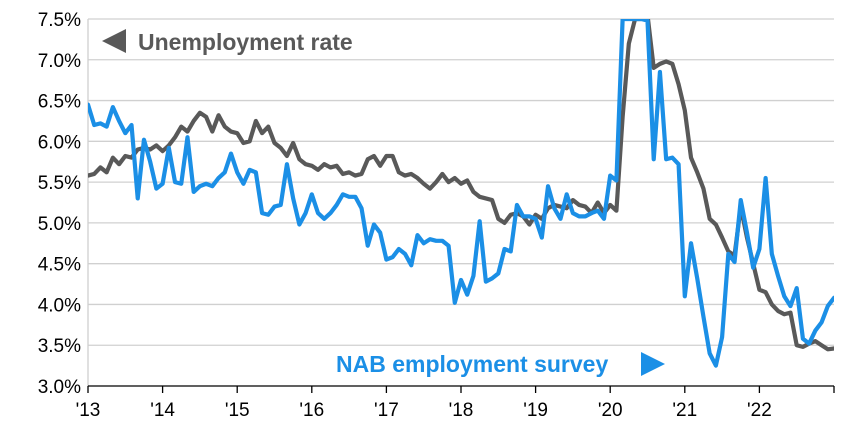 Image resolution: width=844 pixels, height=436 pixels. Describe the element at coordinates (88, 410) in the screenshot. I see `x-tick-label: '13` at that location.